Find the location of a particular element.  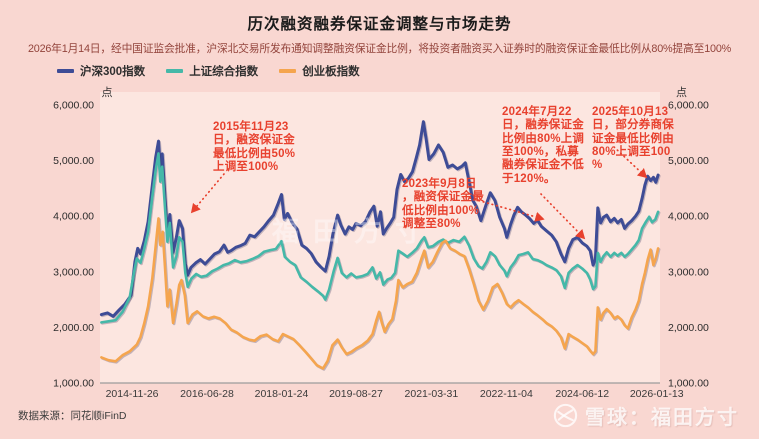

legend-label: 沪深300指数 is located at coordinates (113, 72).